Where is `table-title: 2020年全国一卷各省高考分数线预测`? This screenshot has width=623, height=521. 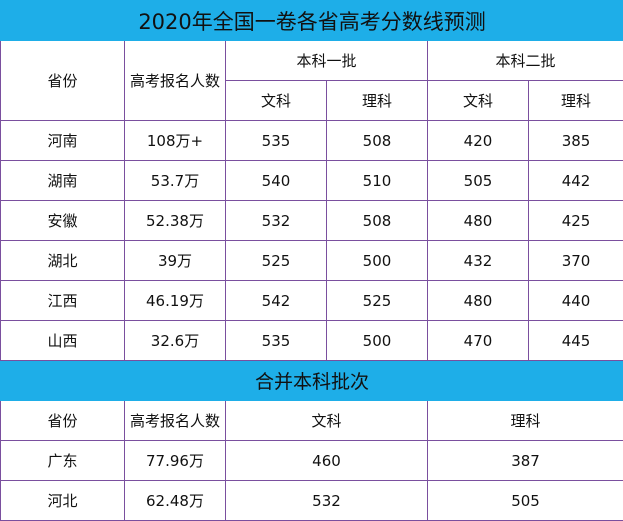 table-title: 2020年全国一卷各省高考分数线预测 is located at coordinates (312, 21).